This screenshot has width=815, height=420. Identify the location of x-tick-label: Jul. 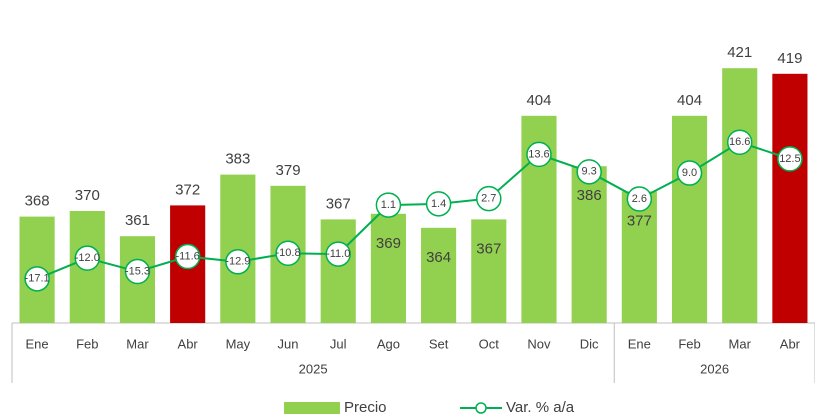
(338, 343).